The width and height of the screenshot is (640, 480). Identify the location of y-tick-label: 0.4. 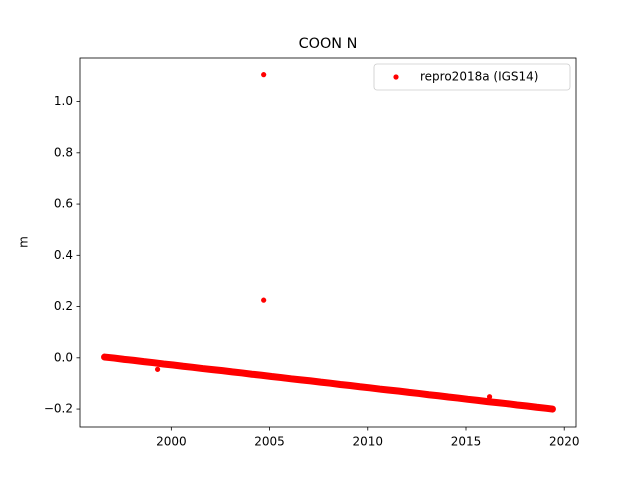
(63, 255).